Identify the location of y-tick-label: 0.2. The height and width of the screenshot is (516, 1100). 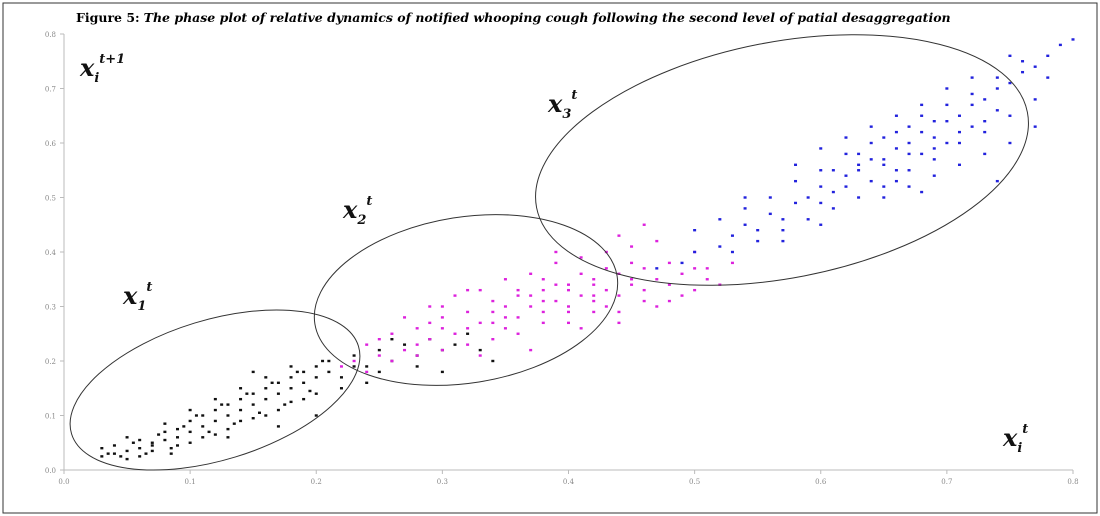
(50, 362).